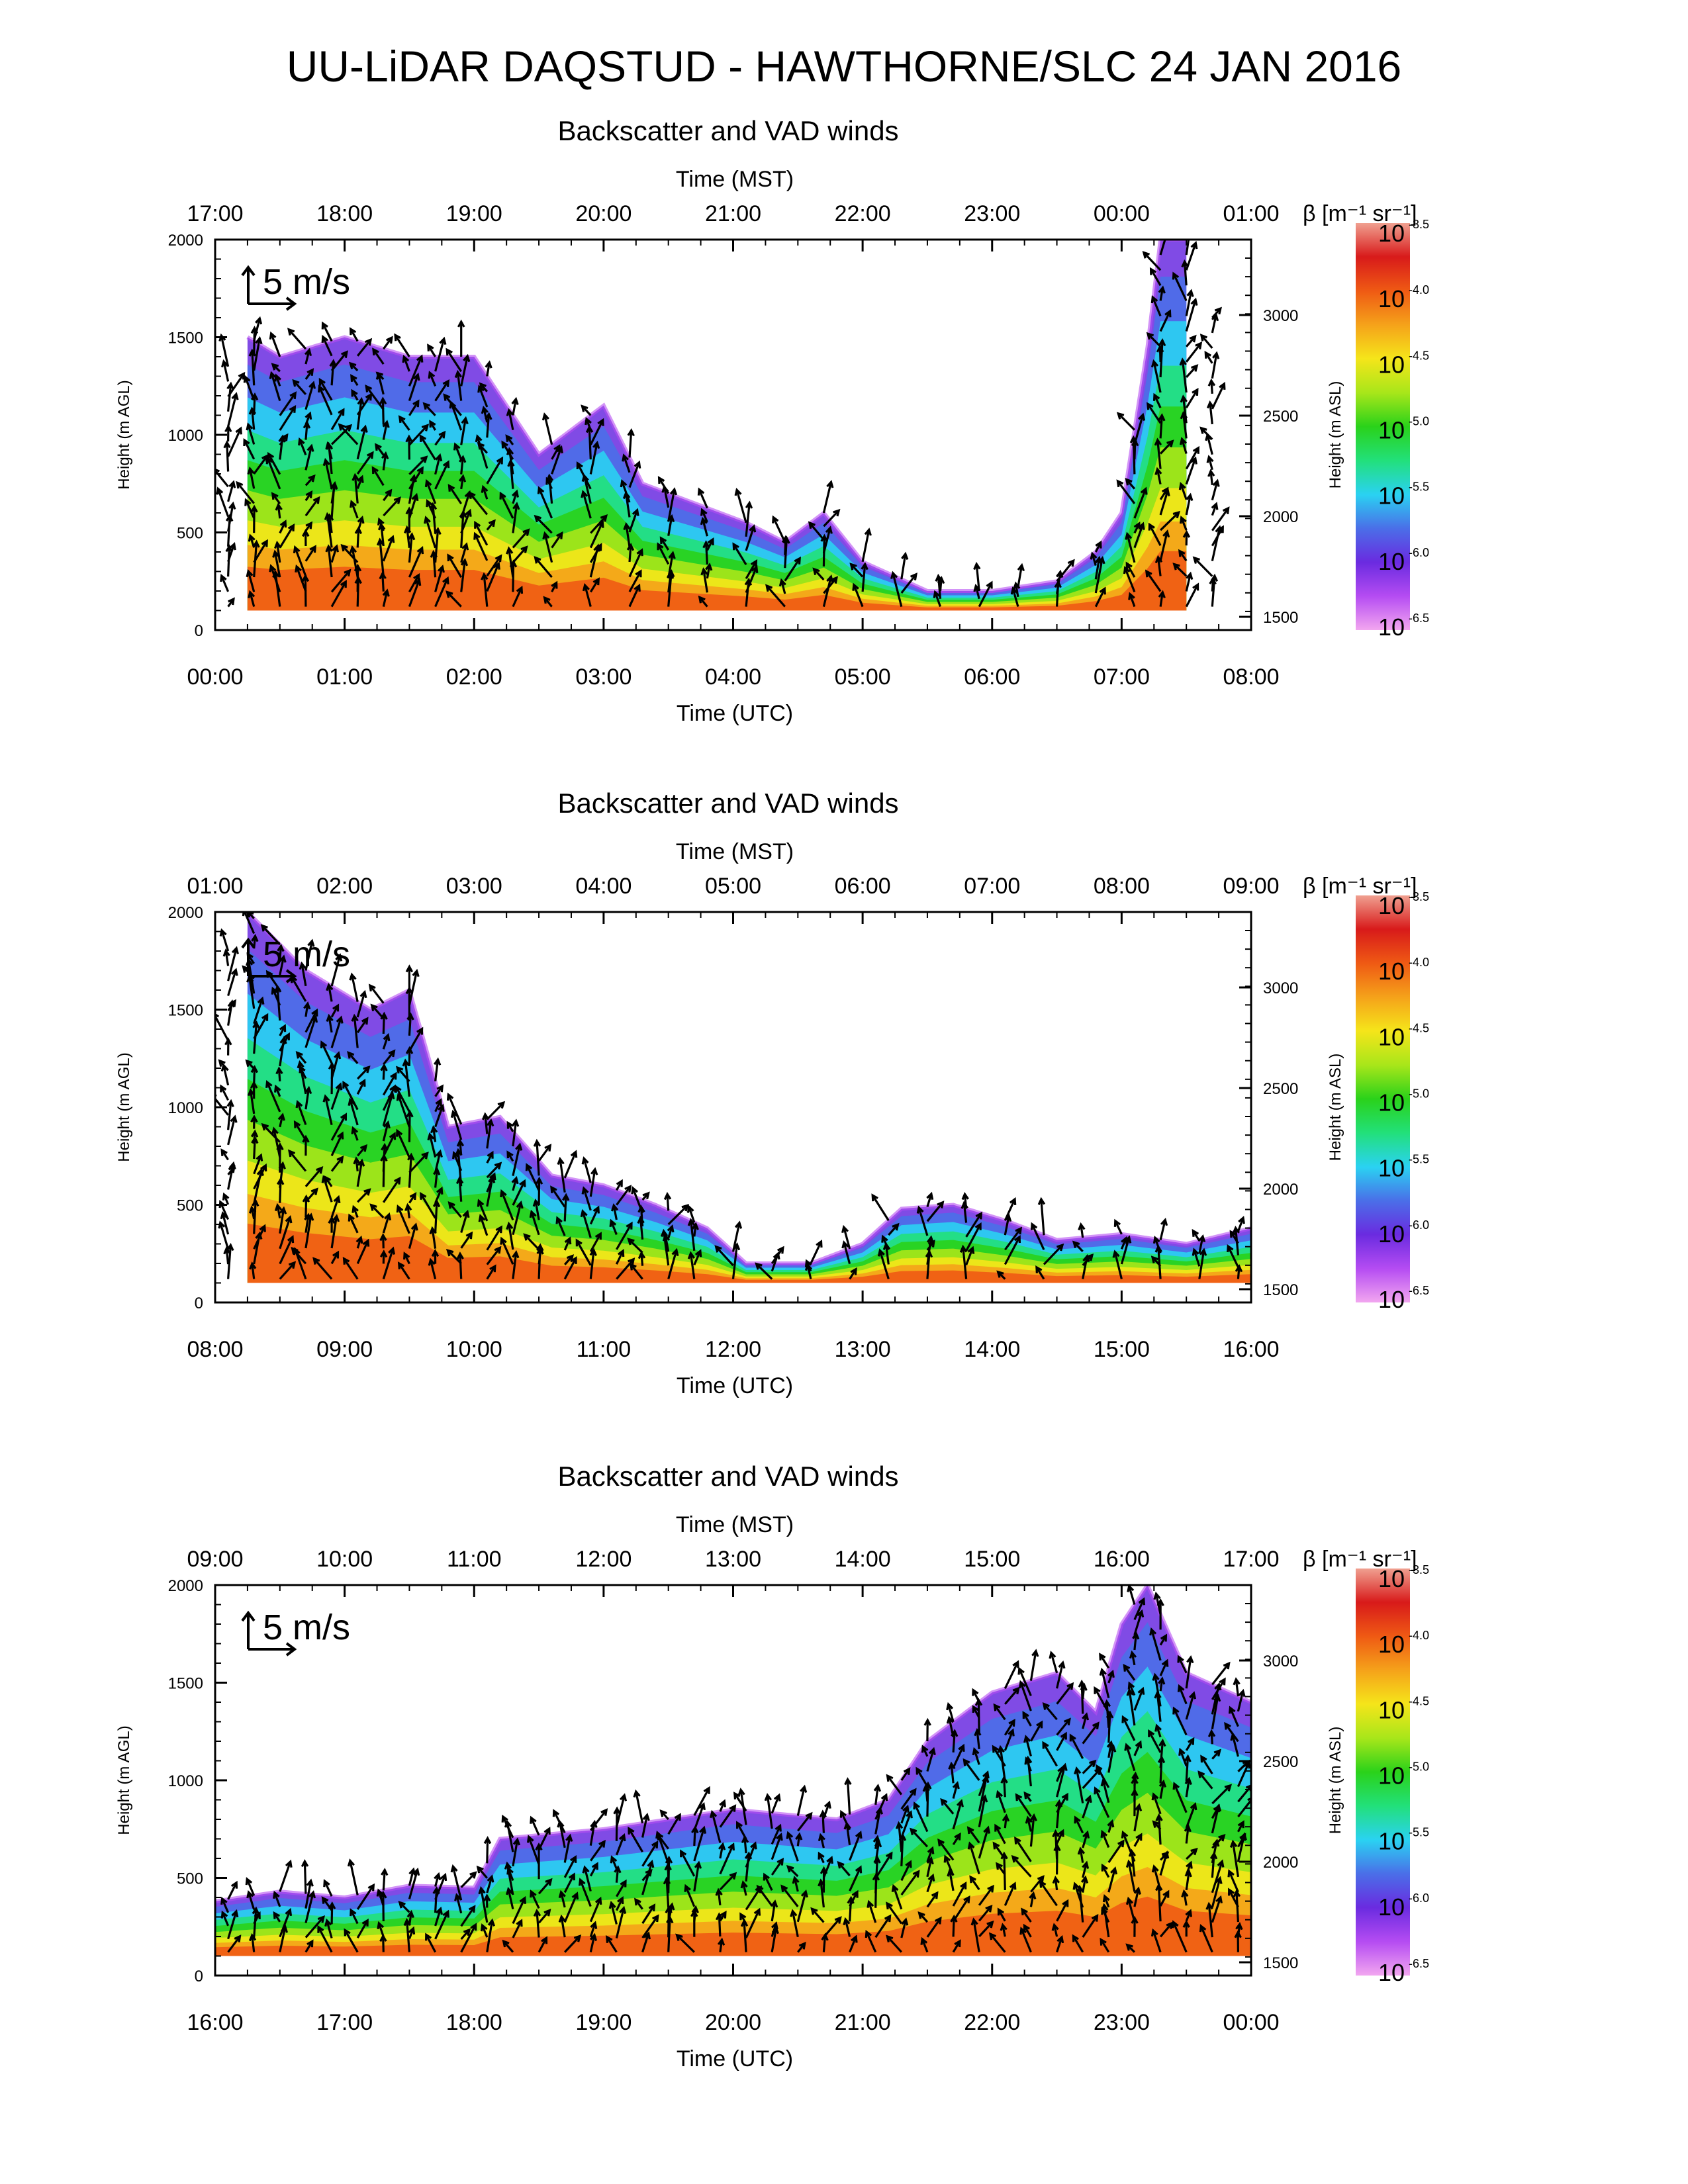  What do you see at coordinates (1391, 1841) in the screenshot?
I see `colorbar-tick-base: 10` at bounding box center [1391, 1841].